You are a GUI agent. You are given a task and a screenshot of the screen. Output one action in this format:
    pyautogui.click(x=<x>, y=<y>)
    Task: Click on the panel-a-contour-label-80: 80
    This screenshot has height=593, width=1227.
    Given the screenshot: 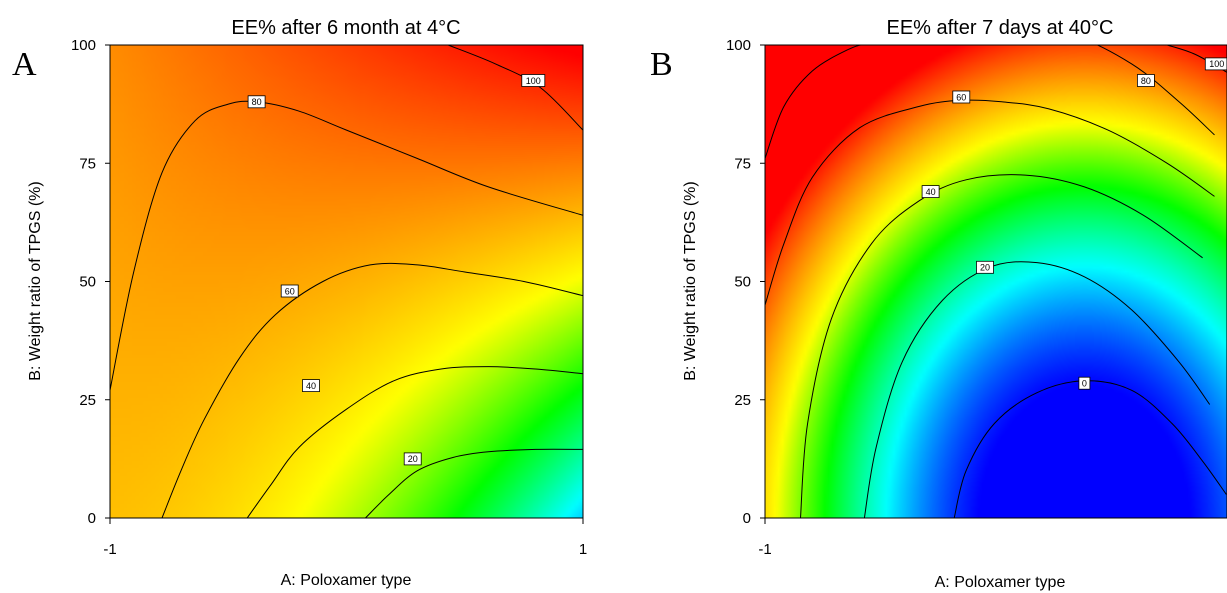 What is the action you would take?
    pyautogui.click(x=257, y=102)
    